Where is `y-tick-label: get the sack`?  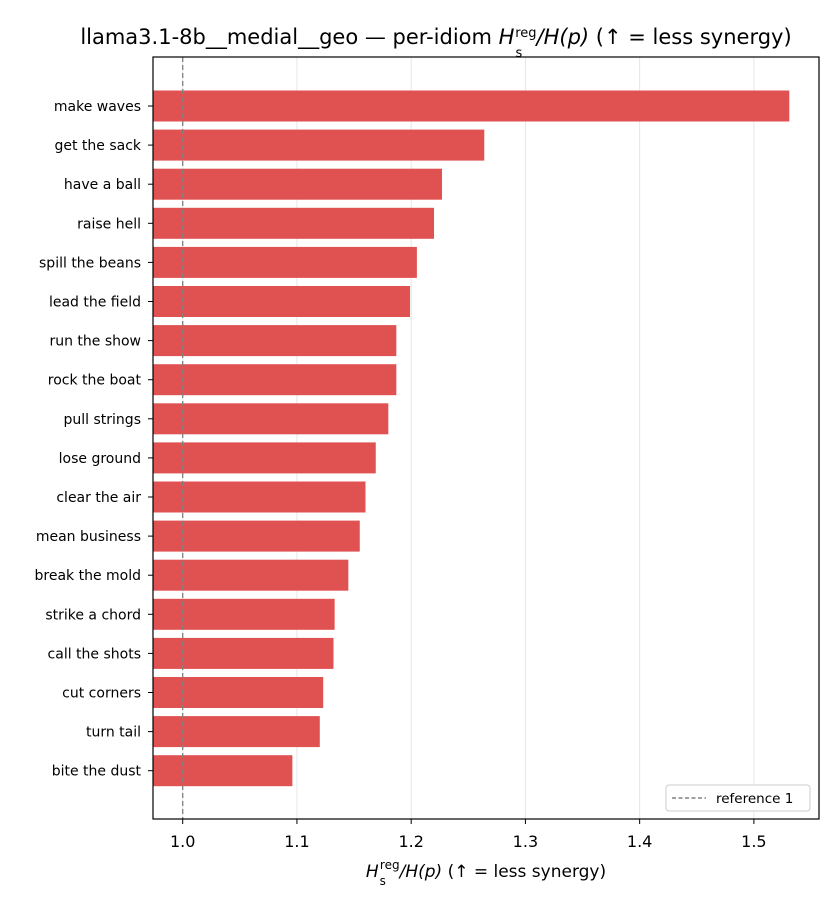 y-tick-label: get the sack is located at coordinates (97, 146).